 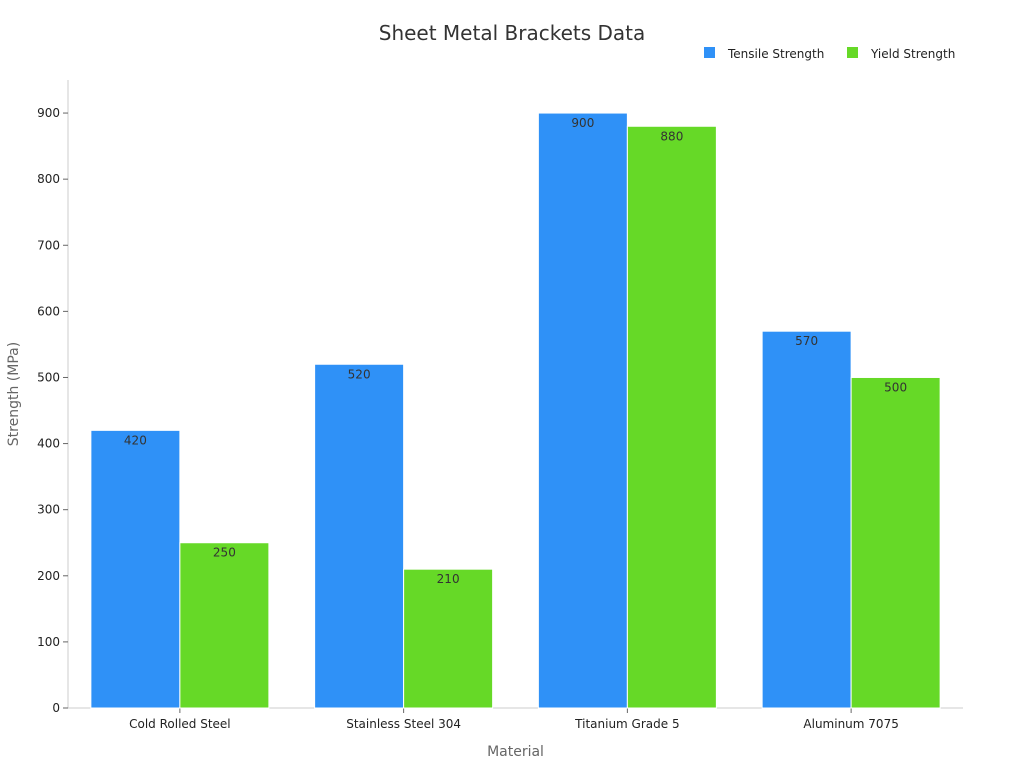 I want to click on legend-label: Yield Strength, so click(x=912, y=54).